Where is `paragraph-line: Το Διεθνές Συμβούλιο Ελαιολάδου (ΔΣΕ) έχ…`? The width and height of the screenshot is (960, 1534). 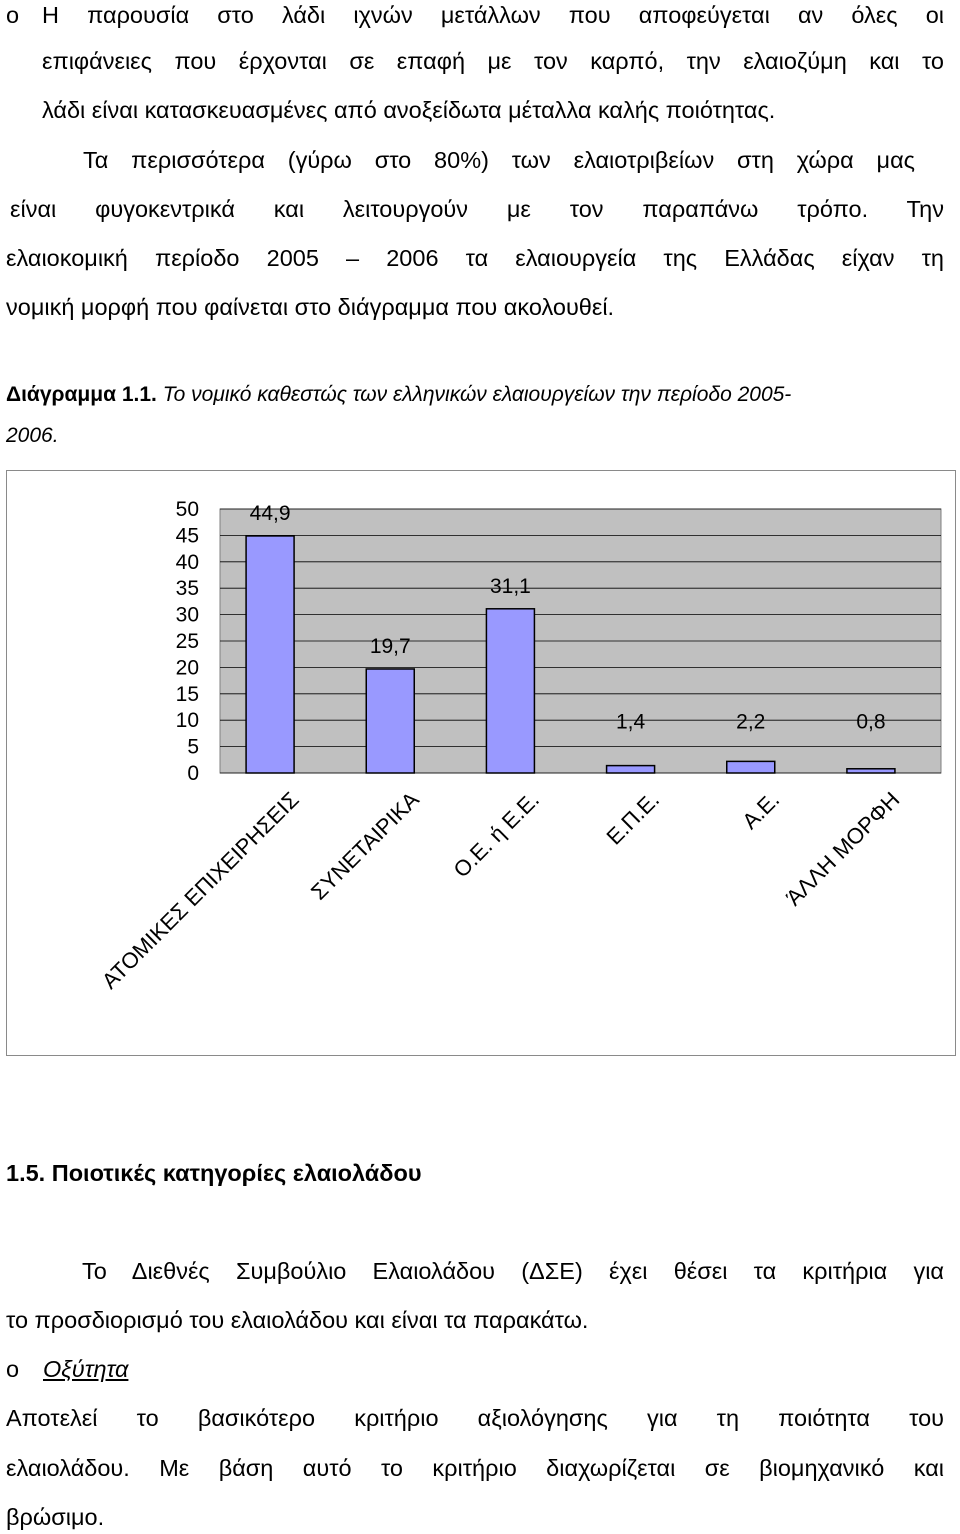
paragraph-line: Το Διεθνές Συμβούλιο Ελαιολάδου (ΔΣΕ) έχ… is located at coordinates (513, 1271).